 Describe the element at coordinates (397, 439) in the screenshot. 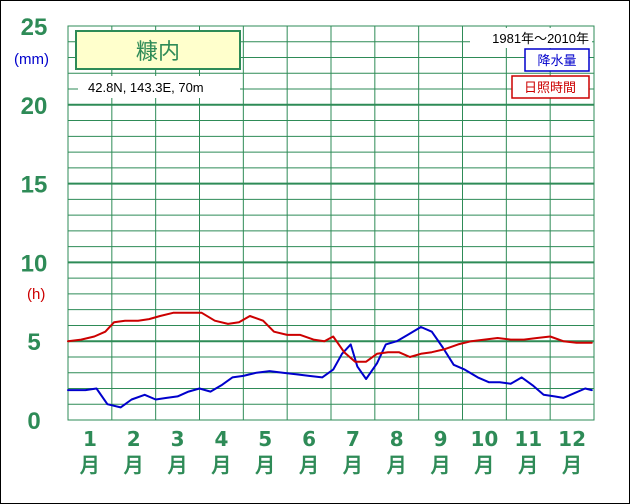

I see `x-tick-label: 8` at that location.